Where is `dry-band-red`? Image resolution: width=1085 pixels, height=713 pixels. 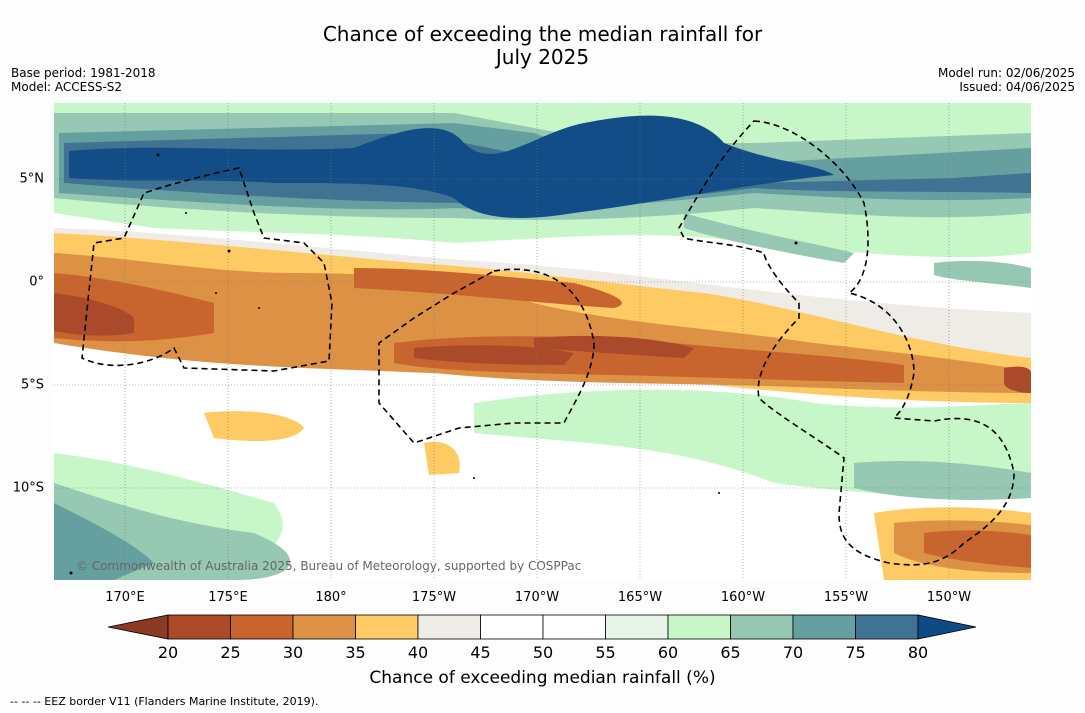 dry-band-red is located at coordinates (488, 288).